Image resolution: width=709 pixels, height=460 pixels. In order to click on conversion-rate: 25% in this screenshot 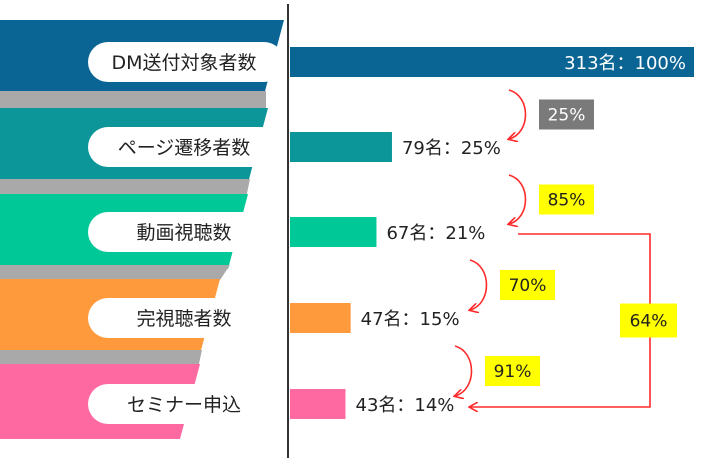, I will do `click(567, 116)`.